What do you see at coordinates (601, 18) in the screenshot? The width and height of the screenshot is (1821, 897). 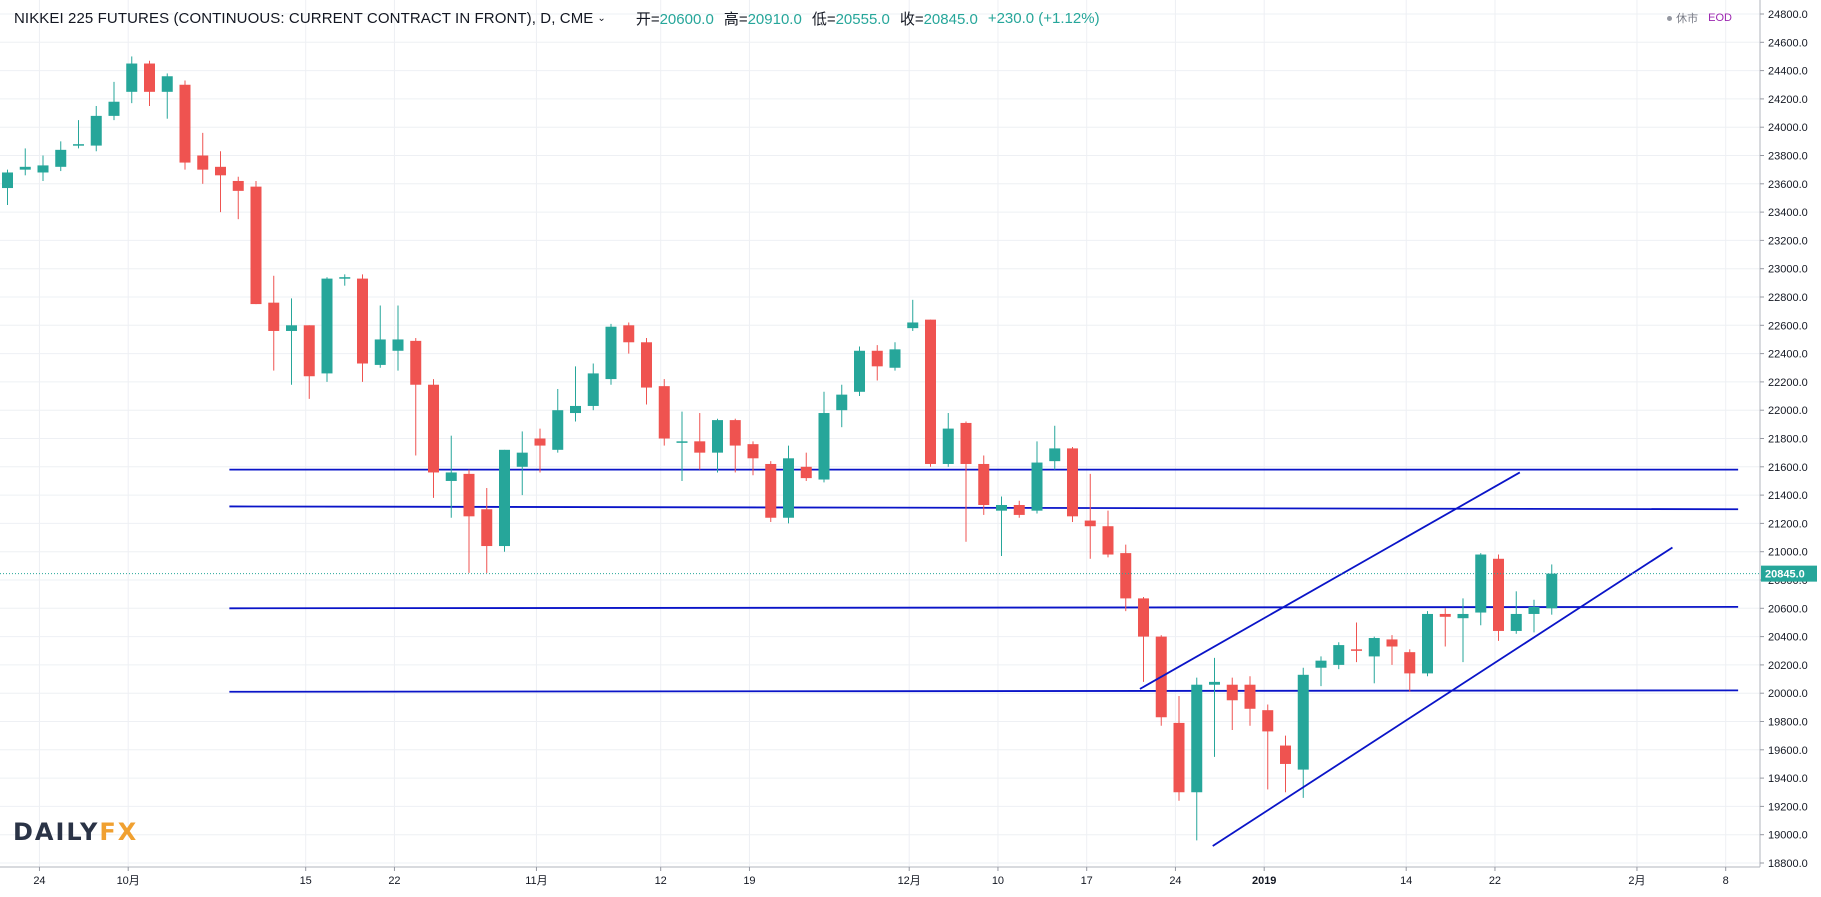 I see `chevron-down-icon: ⌄` at bounding box center [601, 18].